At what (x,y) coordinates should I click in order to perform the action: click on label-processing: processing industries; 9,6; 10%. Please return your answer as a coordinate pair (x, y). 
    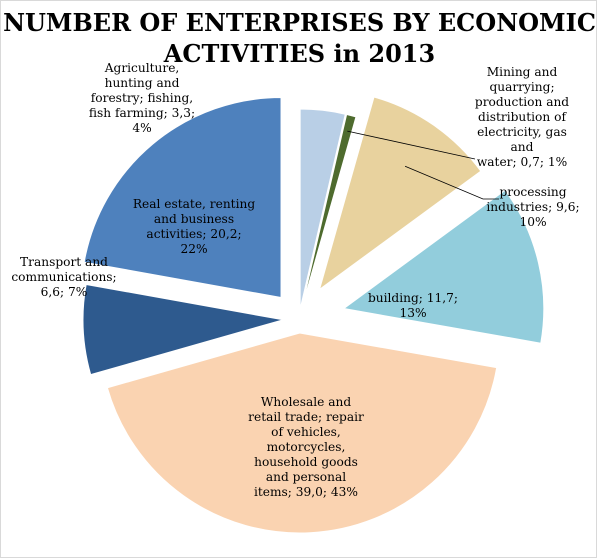
    Looking at the image, I should click on (533, 207).